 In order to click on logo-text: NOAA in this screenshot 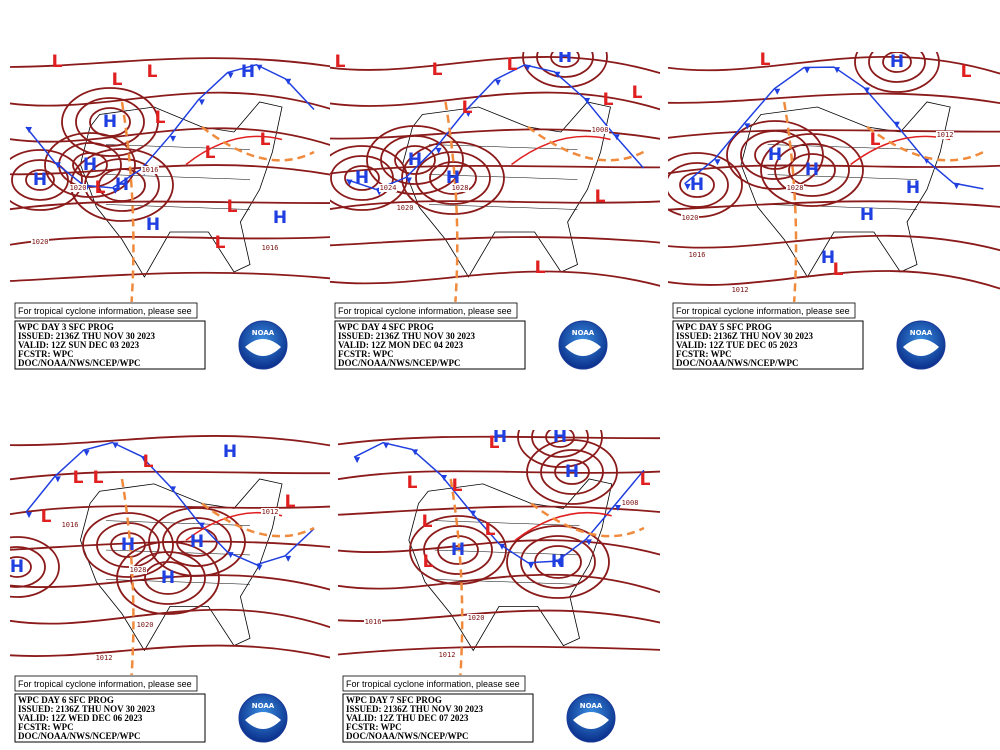, I will do `click(591, 706)`.